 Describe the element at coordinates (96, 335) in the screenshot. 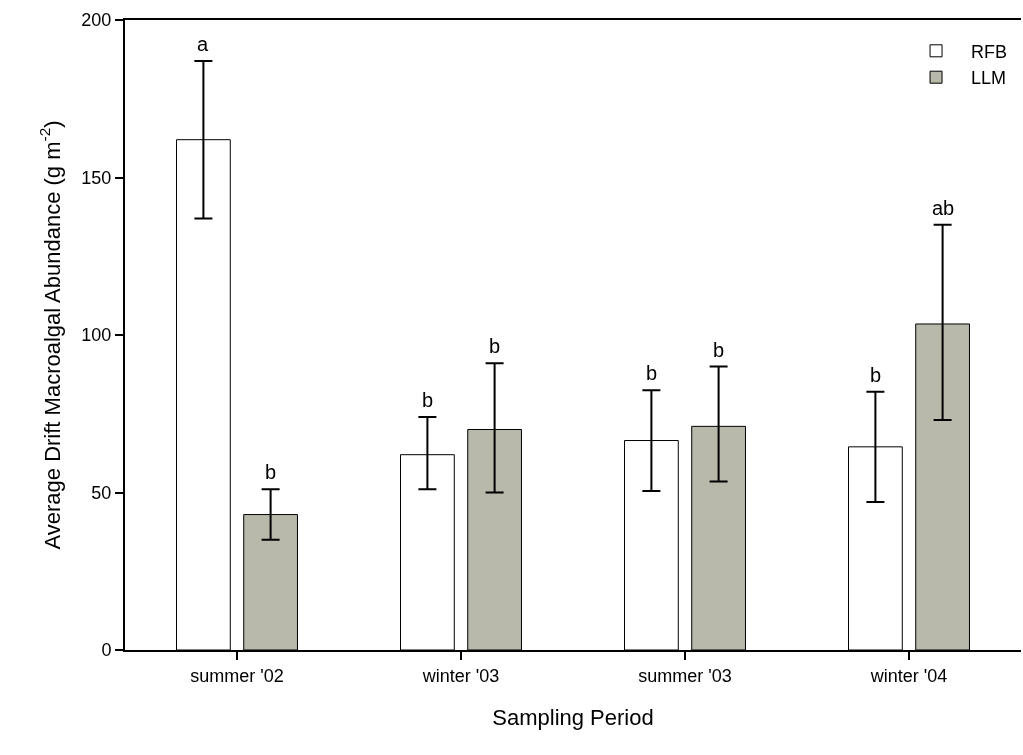

I see `y-tick-label: 100` at that location.